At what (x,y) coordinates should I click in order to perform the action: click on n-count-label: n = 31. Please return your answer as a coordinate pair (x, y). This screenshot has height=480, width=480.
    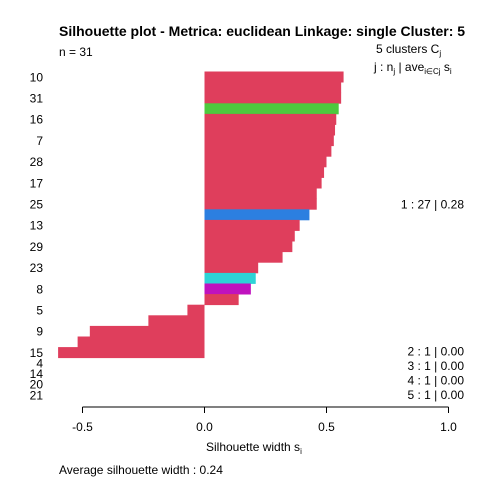
    Looking at the image, I should click on (76, 52).